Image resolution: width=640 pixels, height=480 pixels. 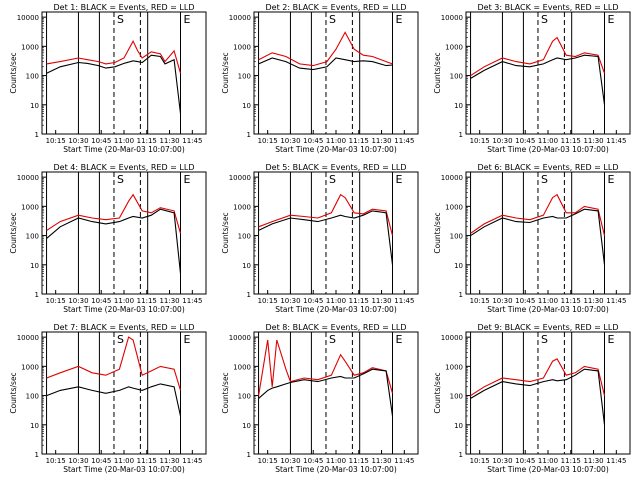 I want to click on chart-title: Det 7: BLACK = Events, RED = LLD, so click(x=124, y=327).